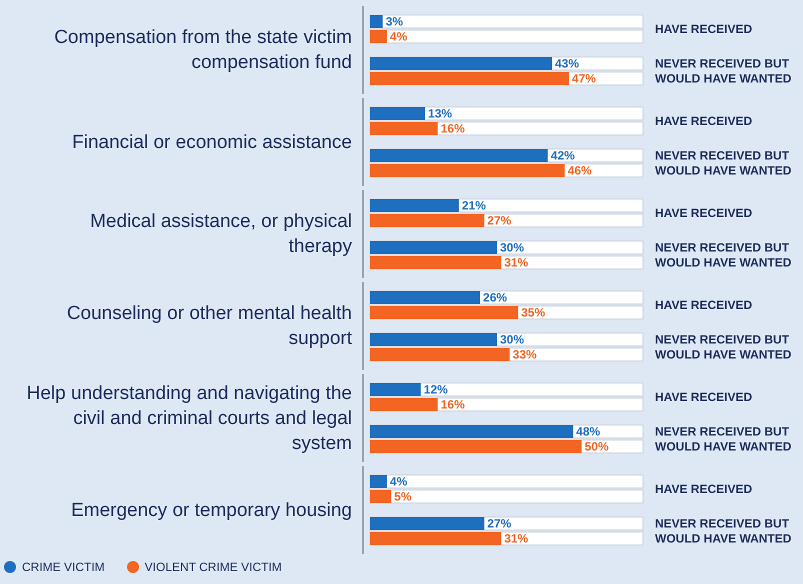 The width and height of the screenshot is (803, 584). I want to click on text: Help understanding and navigating the civil and criminal courts and legal system, so click(189, 419).